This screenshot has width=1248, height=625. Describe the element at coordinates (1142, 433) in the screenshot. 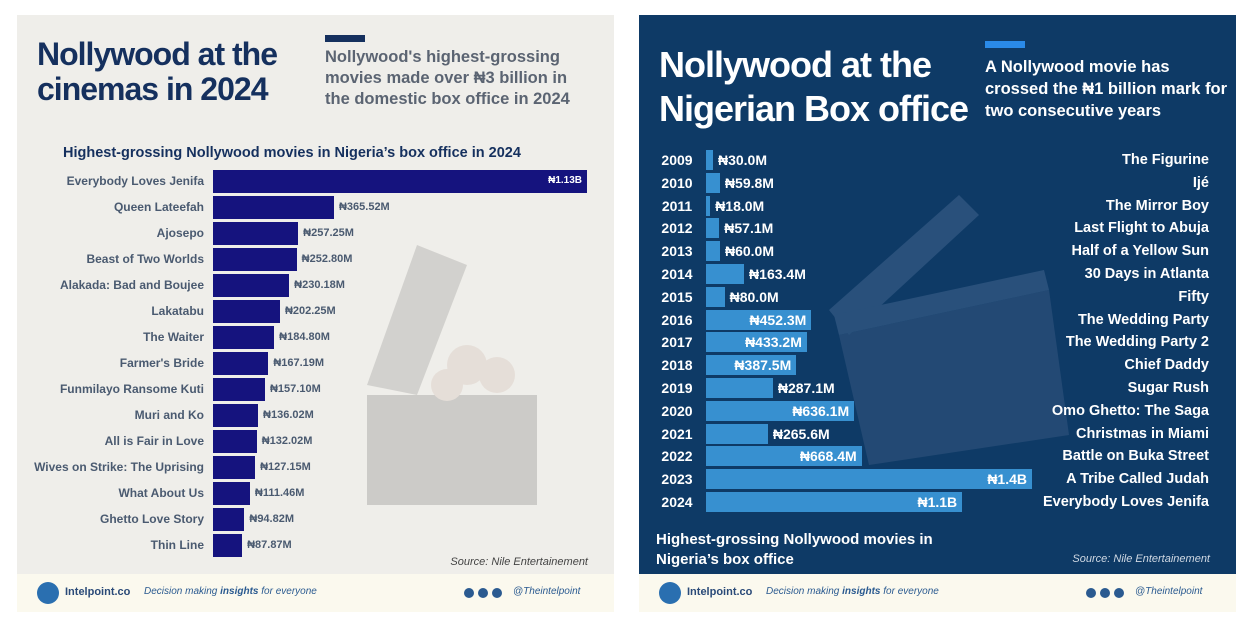

I see `movie-label: Christmas in Miami` at that location.